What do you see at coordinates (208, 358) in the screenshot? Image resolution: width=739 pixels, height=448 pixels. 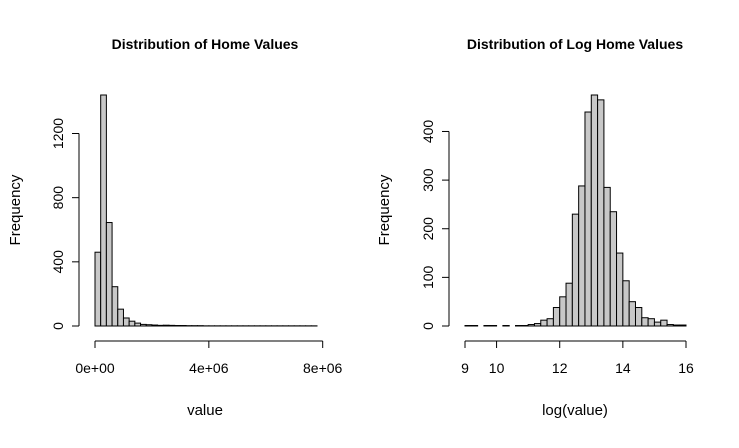 I see `x-axis: 0e+00 4e+06 8e+06` at bounding box center [208, 358].